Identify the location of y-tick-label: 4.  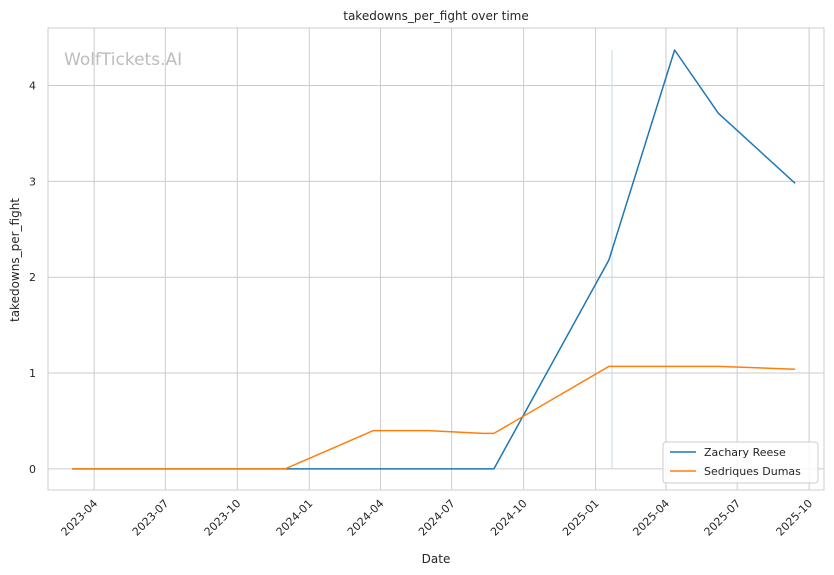
(32, 86).